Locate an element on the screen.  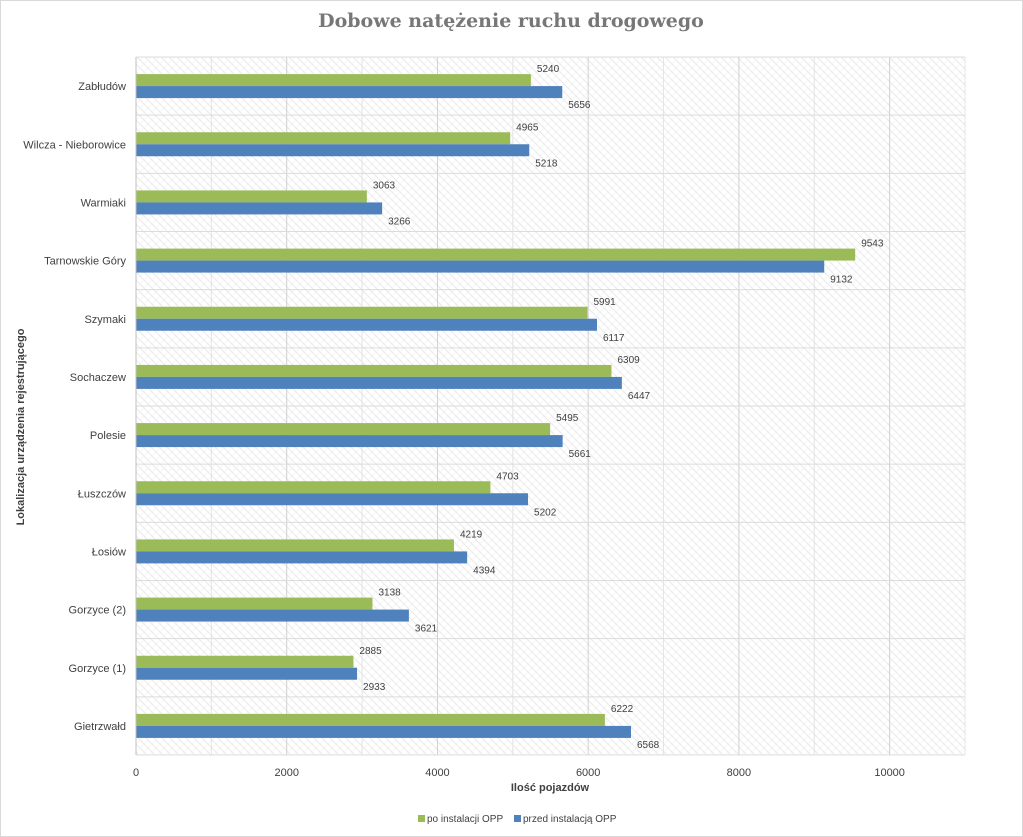
data-label: 6222 is located at coordinates (622, 709).